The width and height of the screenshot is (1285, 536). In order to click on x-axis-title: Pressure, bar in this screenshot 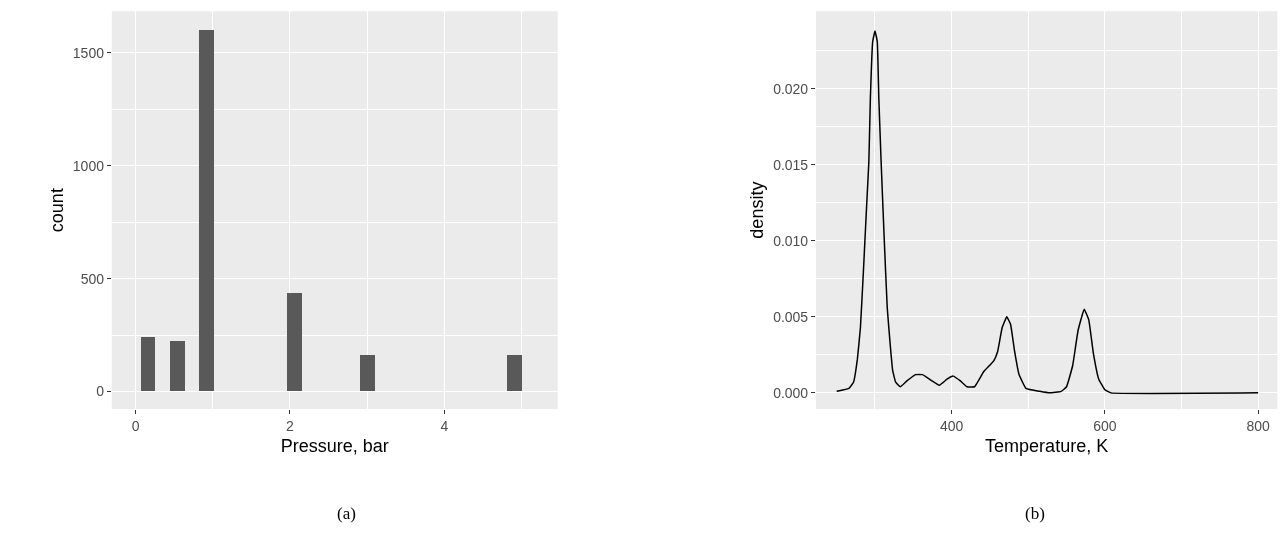, I will do `click(334, 445)`.